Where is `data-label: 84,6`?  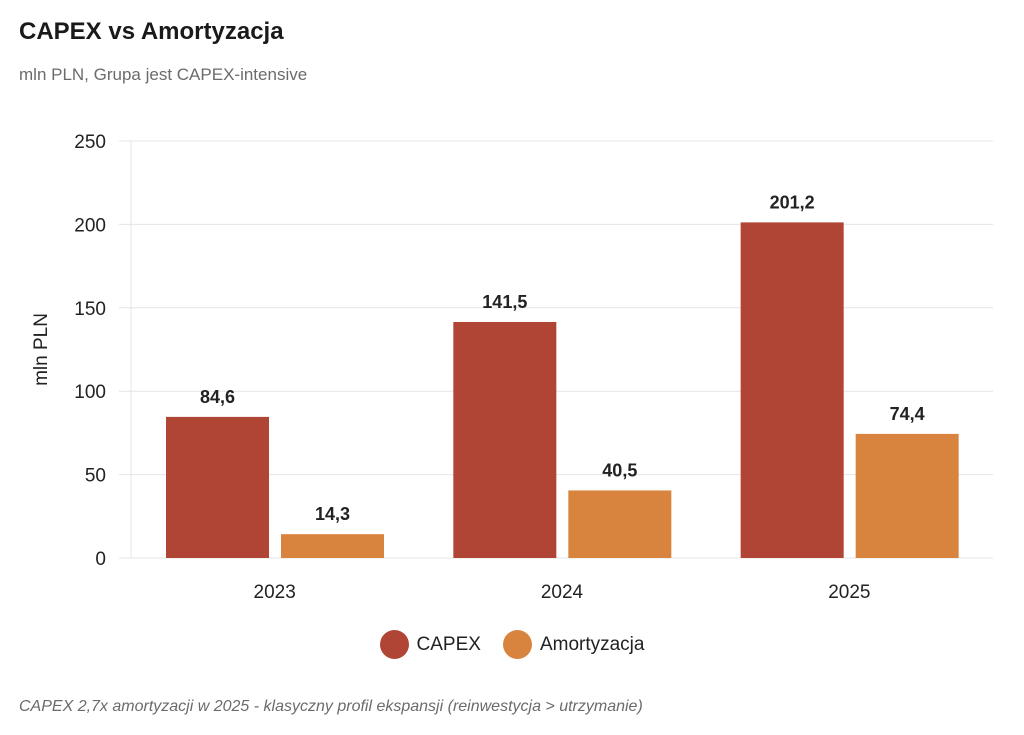 data-label: 84,6 is located at coordinates (217, 397).